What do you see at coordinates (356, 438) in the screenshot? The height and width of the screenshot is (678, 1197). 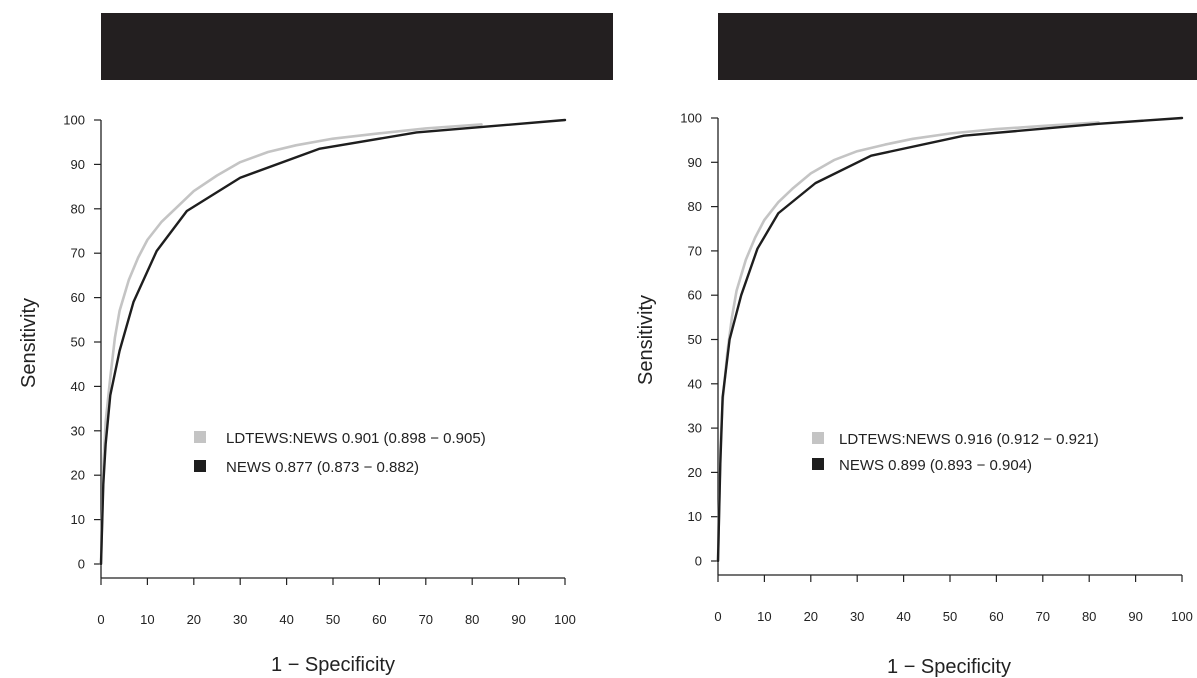 I see `legend-label-ldtews-news: LDTEWS:NEWS 0.901 (0.898 − 0.905)` at bounding box center [356, 438].